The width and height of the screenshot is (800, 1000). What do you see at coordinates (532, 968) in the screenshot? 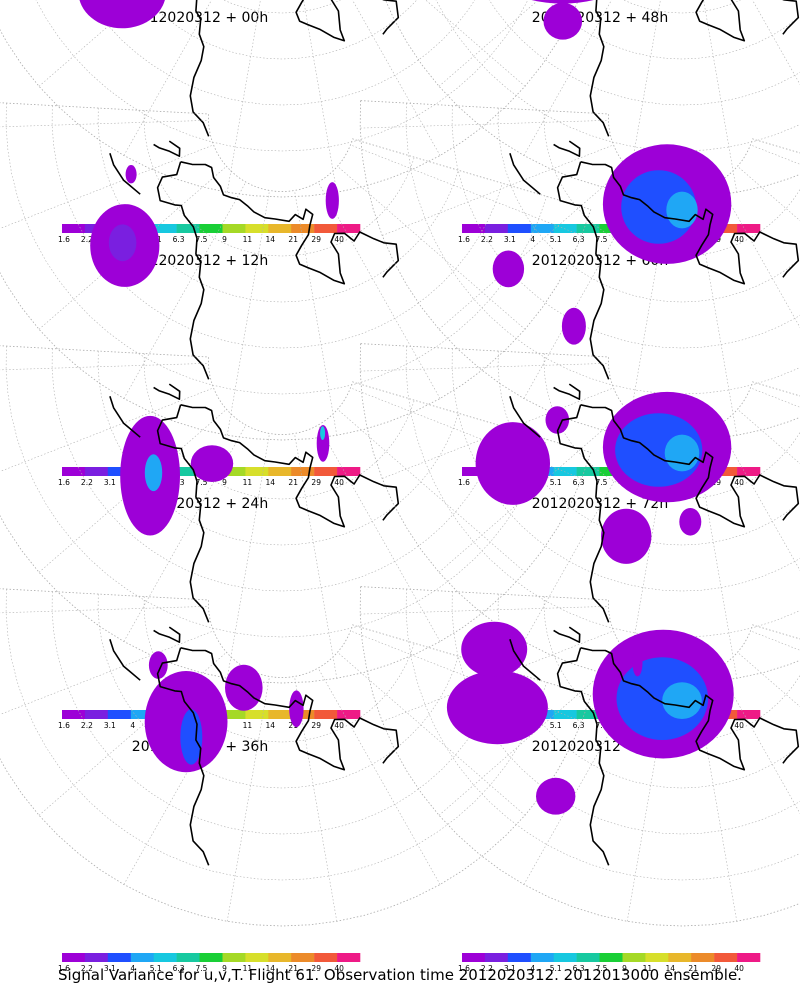
I see `colorbar-tick-label: 4` at bounding box center [532, 968].